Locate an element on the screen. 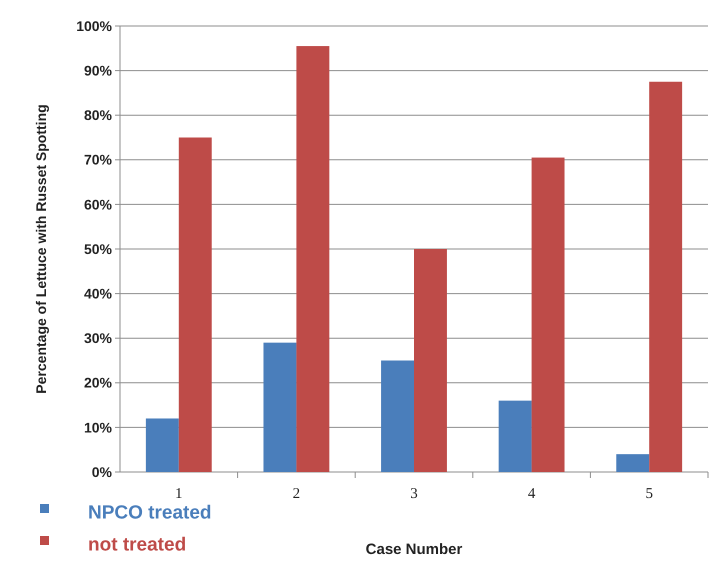  y-tick-label: 30% is located at coordinates (98, 338).